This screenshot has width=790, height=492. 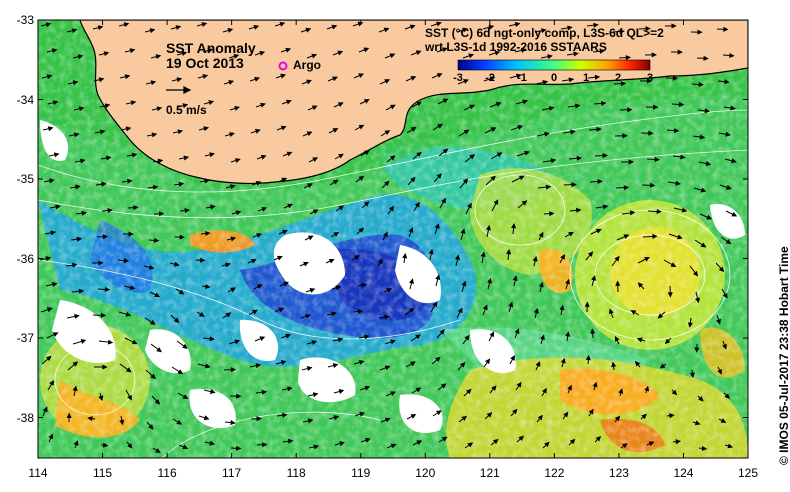 I want to click on longitude-tick-label: 123, so click(x=618, y=473).